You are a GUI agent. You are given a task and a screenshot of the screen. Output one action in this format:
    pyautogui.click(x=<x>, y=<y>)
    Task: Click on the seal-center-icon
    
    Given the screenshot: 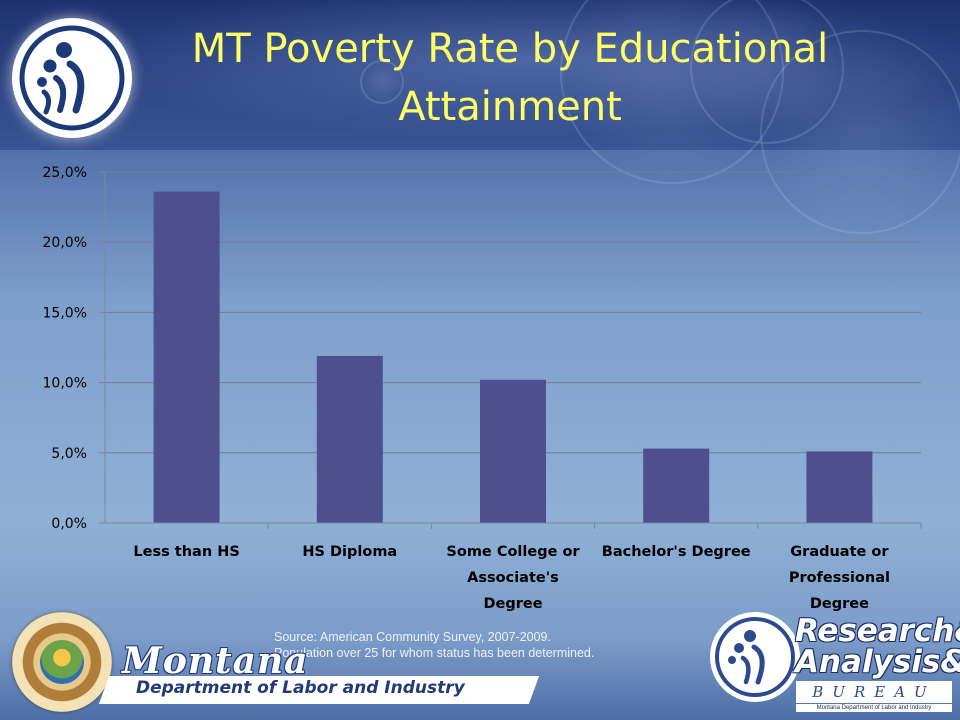 What is the action you would take?
    pyautogui.click(x=62, y=662)
    